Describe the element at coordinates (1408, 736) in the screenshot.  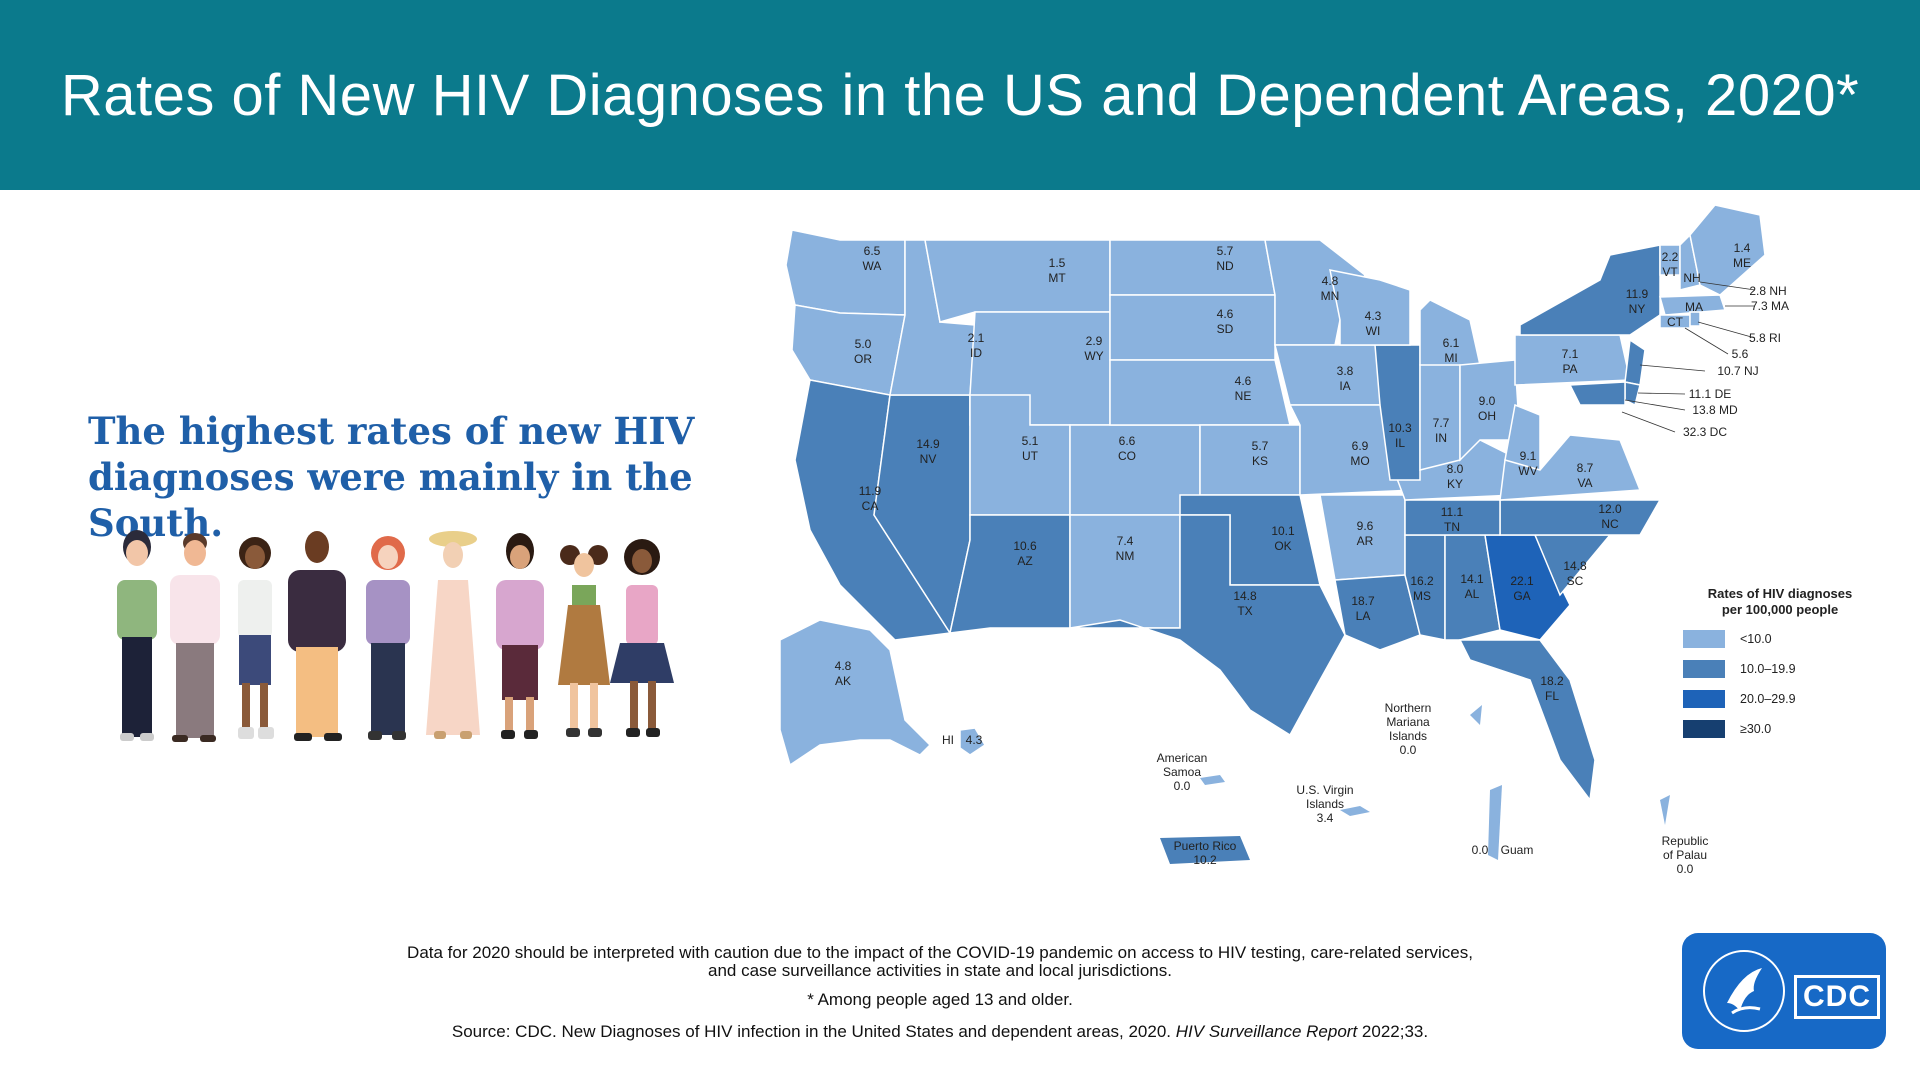
I see `northern-mariana-name-line-3: Islands` at that location.